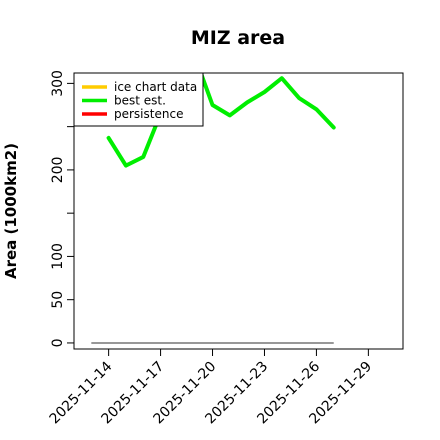 This screenshot has height=440, width=440. I want to click on chart-title: MIZ area, so click(238, 38).